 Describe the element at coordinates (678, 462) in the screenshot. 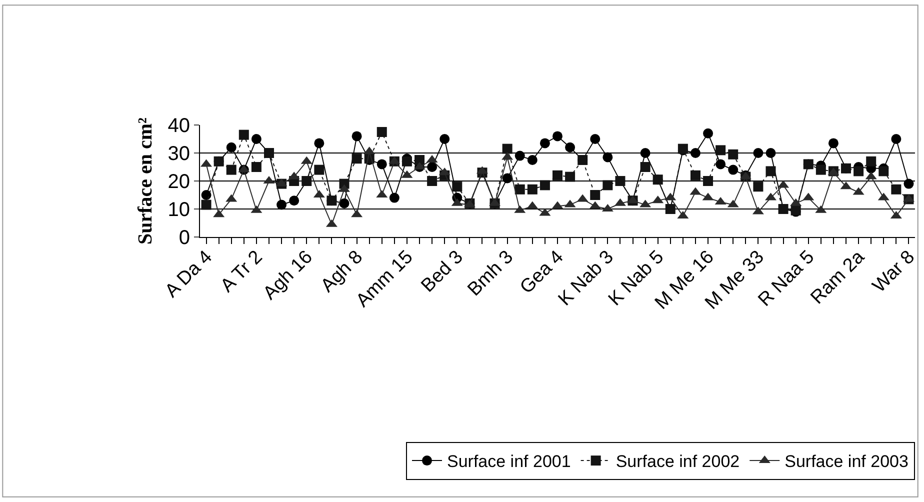

I see `legend-label: Surface inf 2002` at that location.